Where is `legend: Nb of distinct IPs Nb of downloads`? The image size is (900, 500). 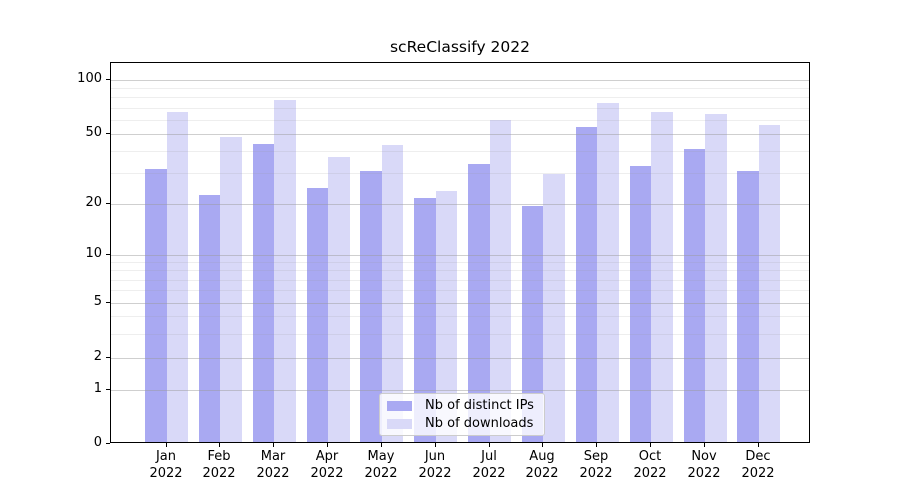
legend: Nb of distinct IPs Nb of downloads is located at coordinates (462, 414).